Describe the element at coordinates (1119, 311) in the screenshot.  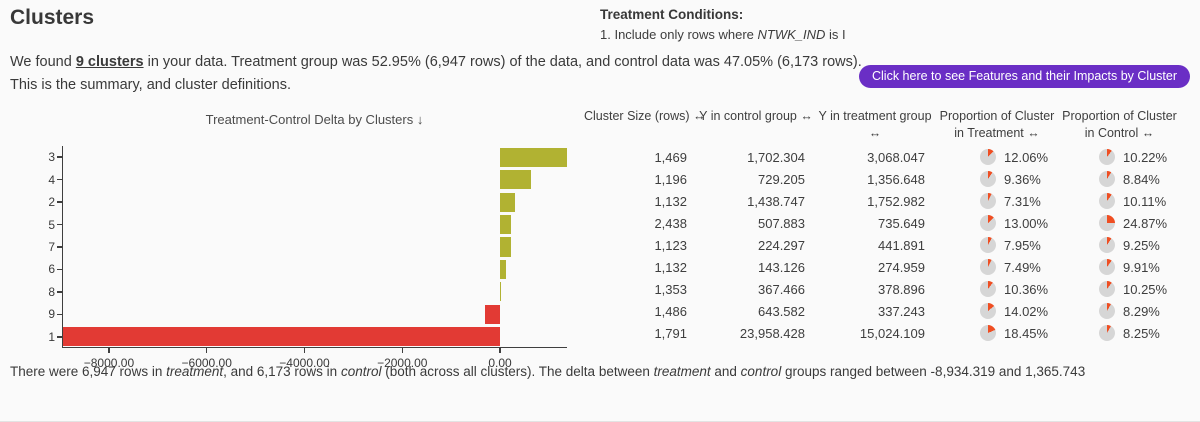
I see `cell-prop-control: 8.29%` at that location.